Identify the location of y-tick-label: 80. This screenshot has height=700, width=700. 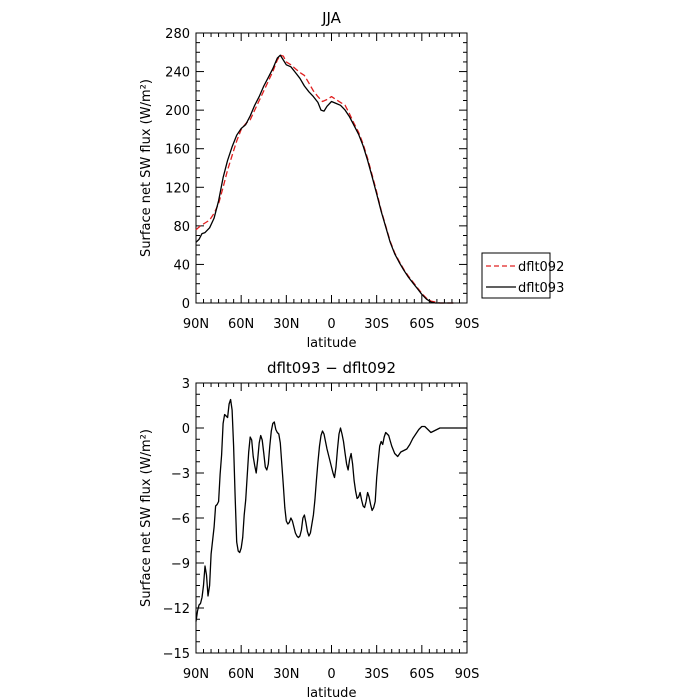
(181, 227).